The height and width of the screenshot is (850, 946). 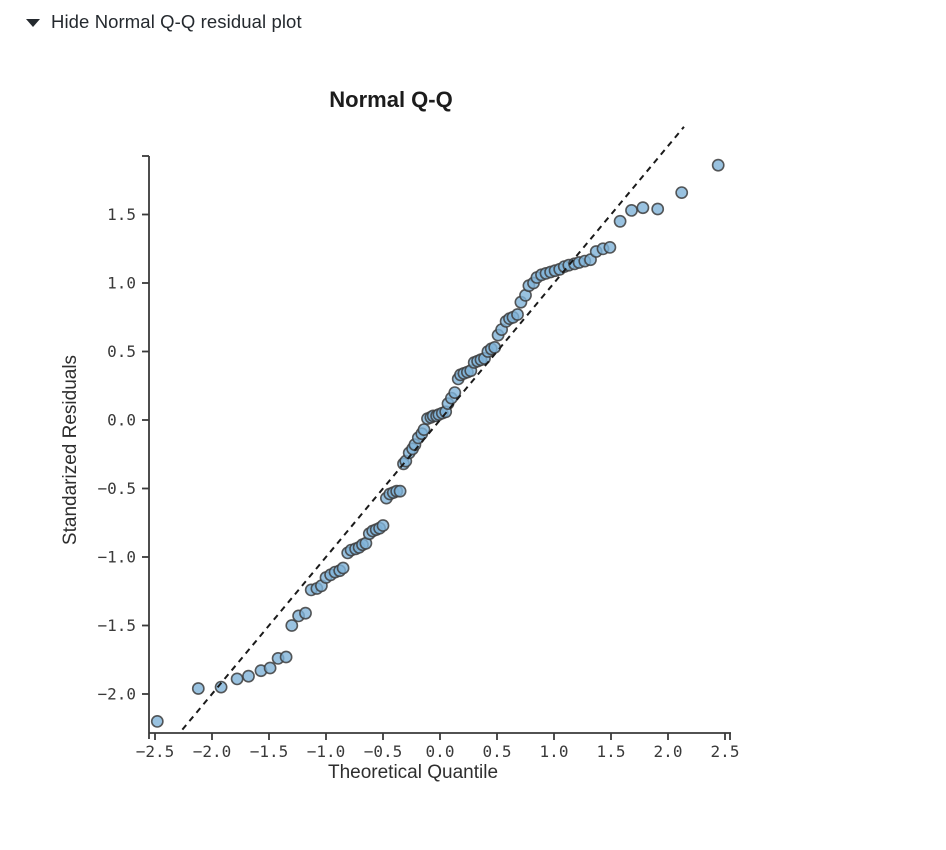 What do you see at coordinates (326, 751) in the screenshot?
I see `x-tick-label: −1.0` at bounding box center [326, 751].